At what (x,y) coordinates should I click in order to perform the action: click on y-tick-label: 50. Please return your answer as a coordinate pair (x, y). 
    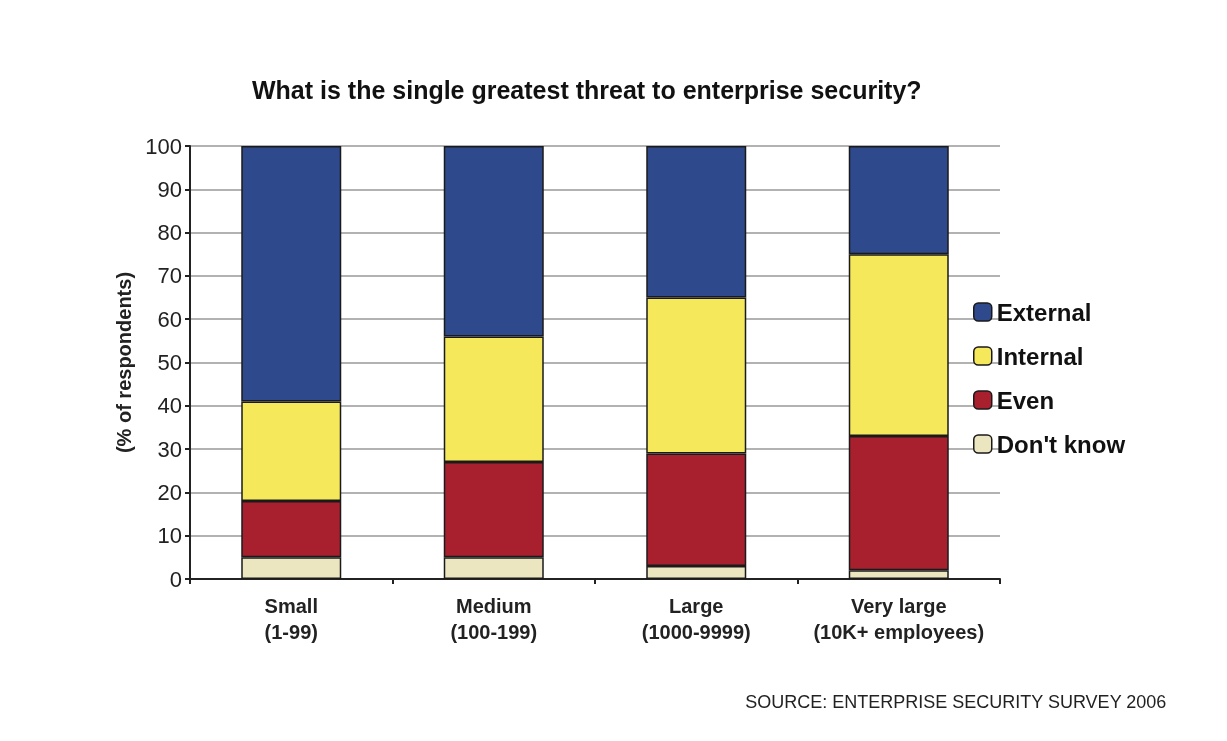
    Looking at the image, I should click on (169, 362).